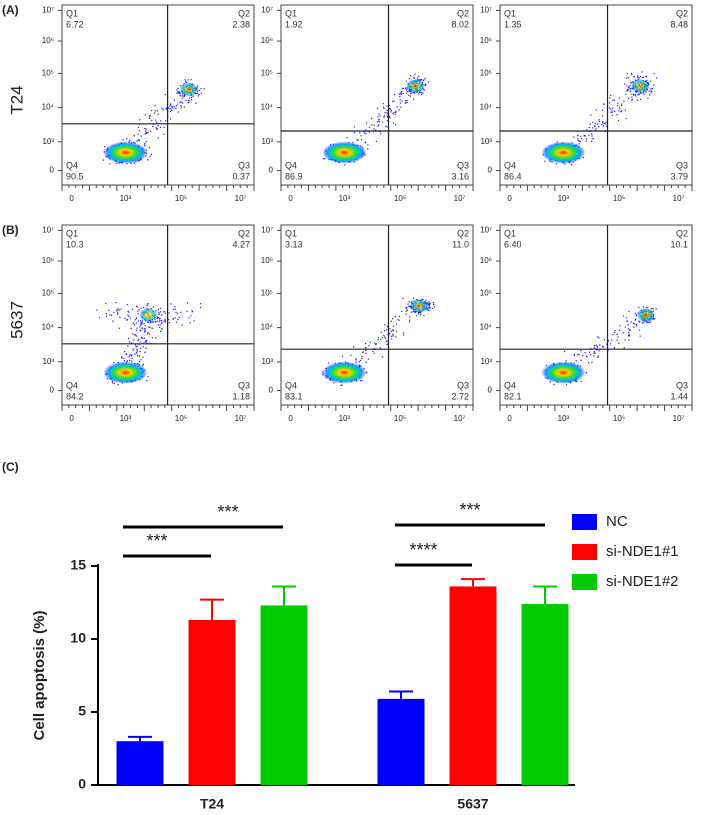  I want to click on legend-swatch, so click(584, 552).